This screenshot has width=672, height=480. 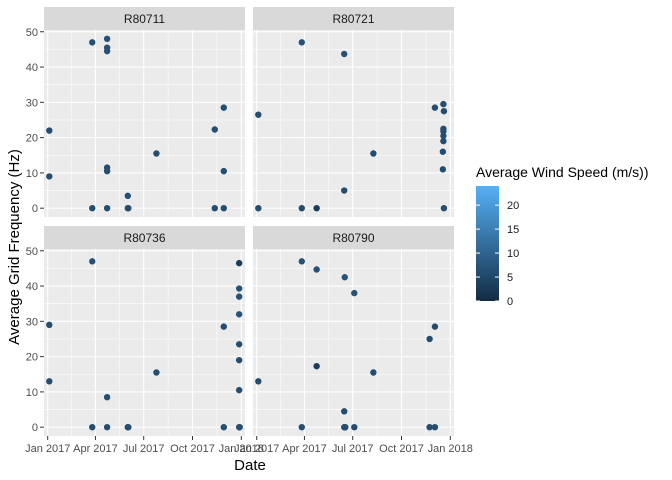 I want to click on color-legend: Average Wind Speed (m/s)) 0 5 10 15 20, so click(x=562, y=236).